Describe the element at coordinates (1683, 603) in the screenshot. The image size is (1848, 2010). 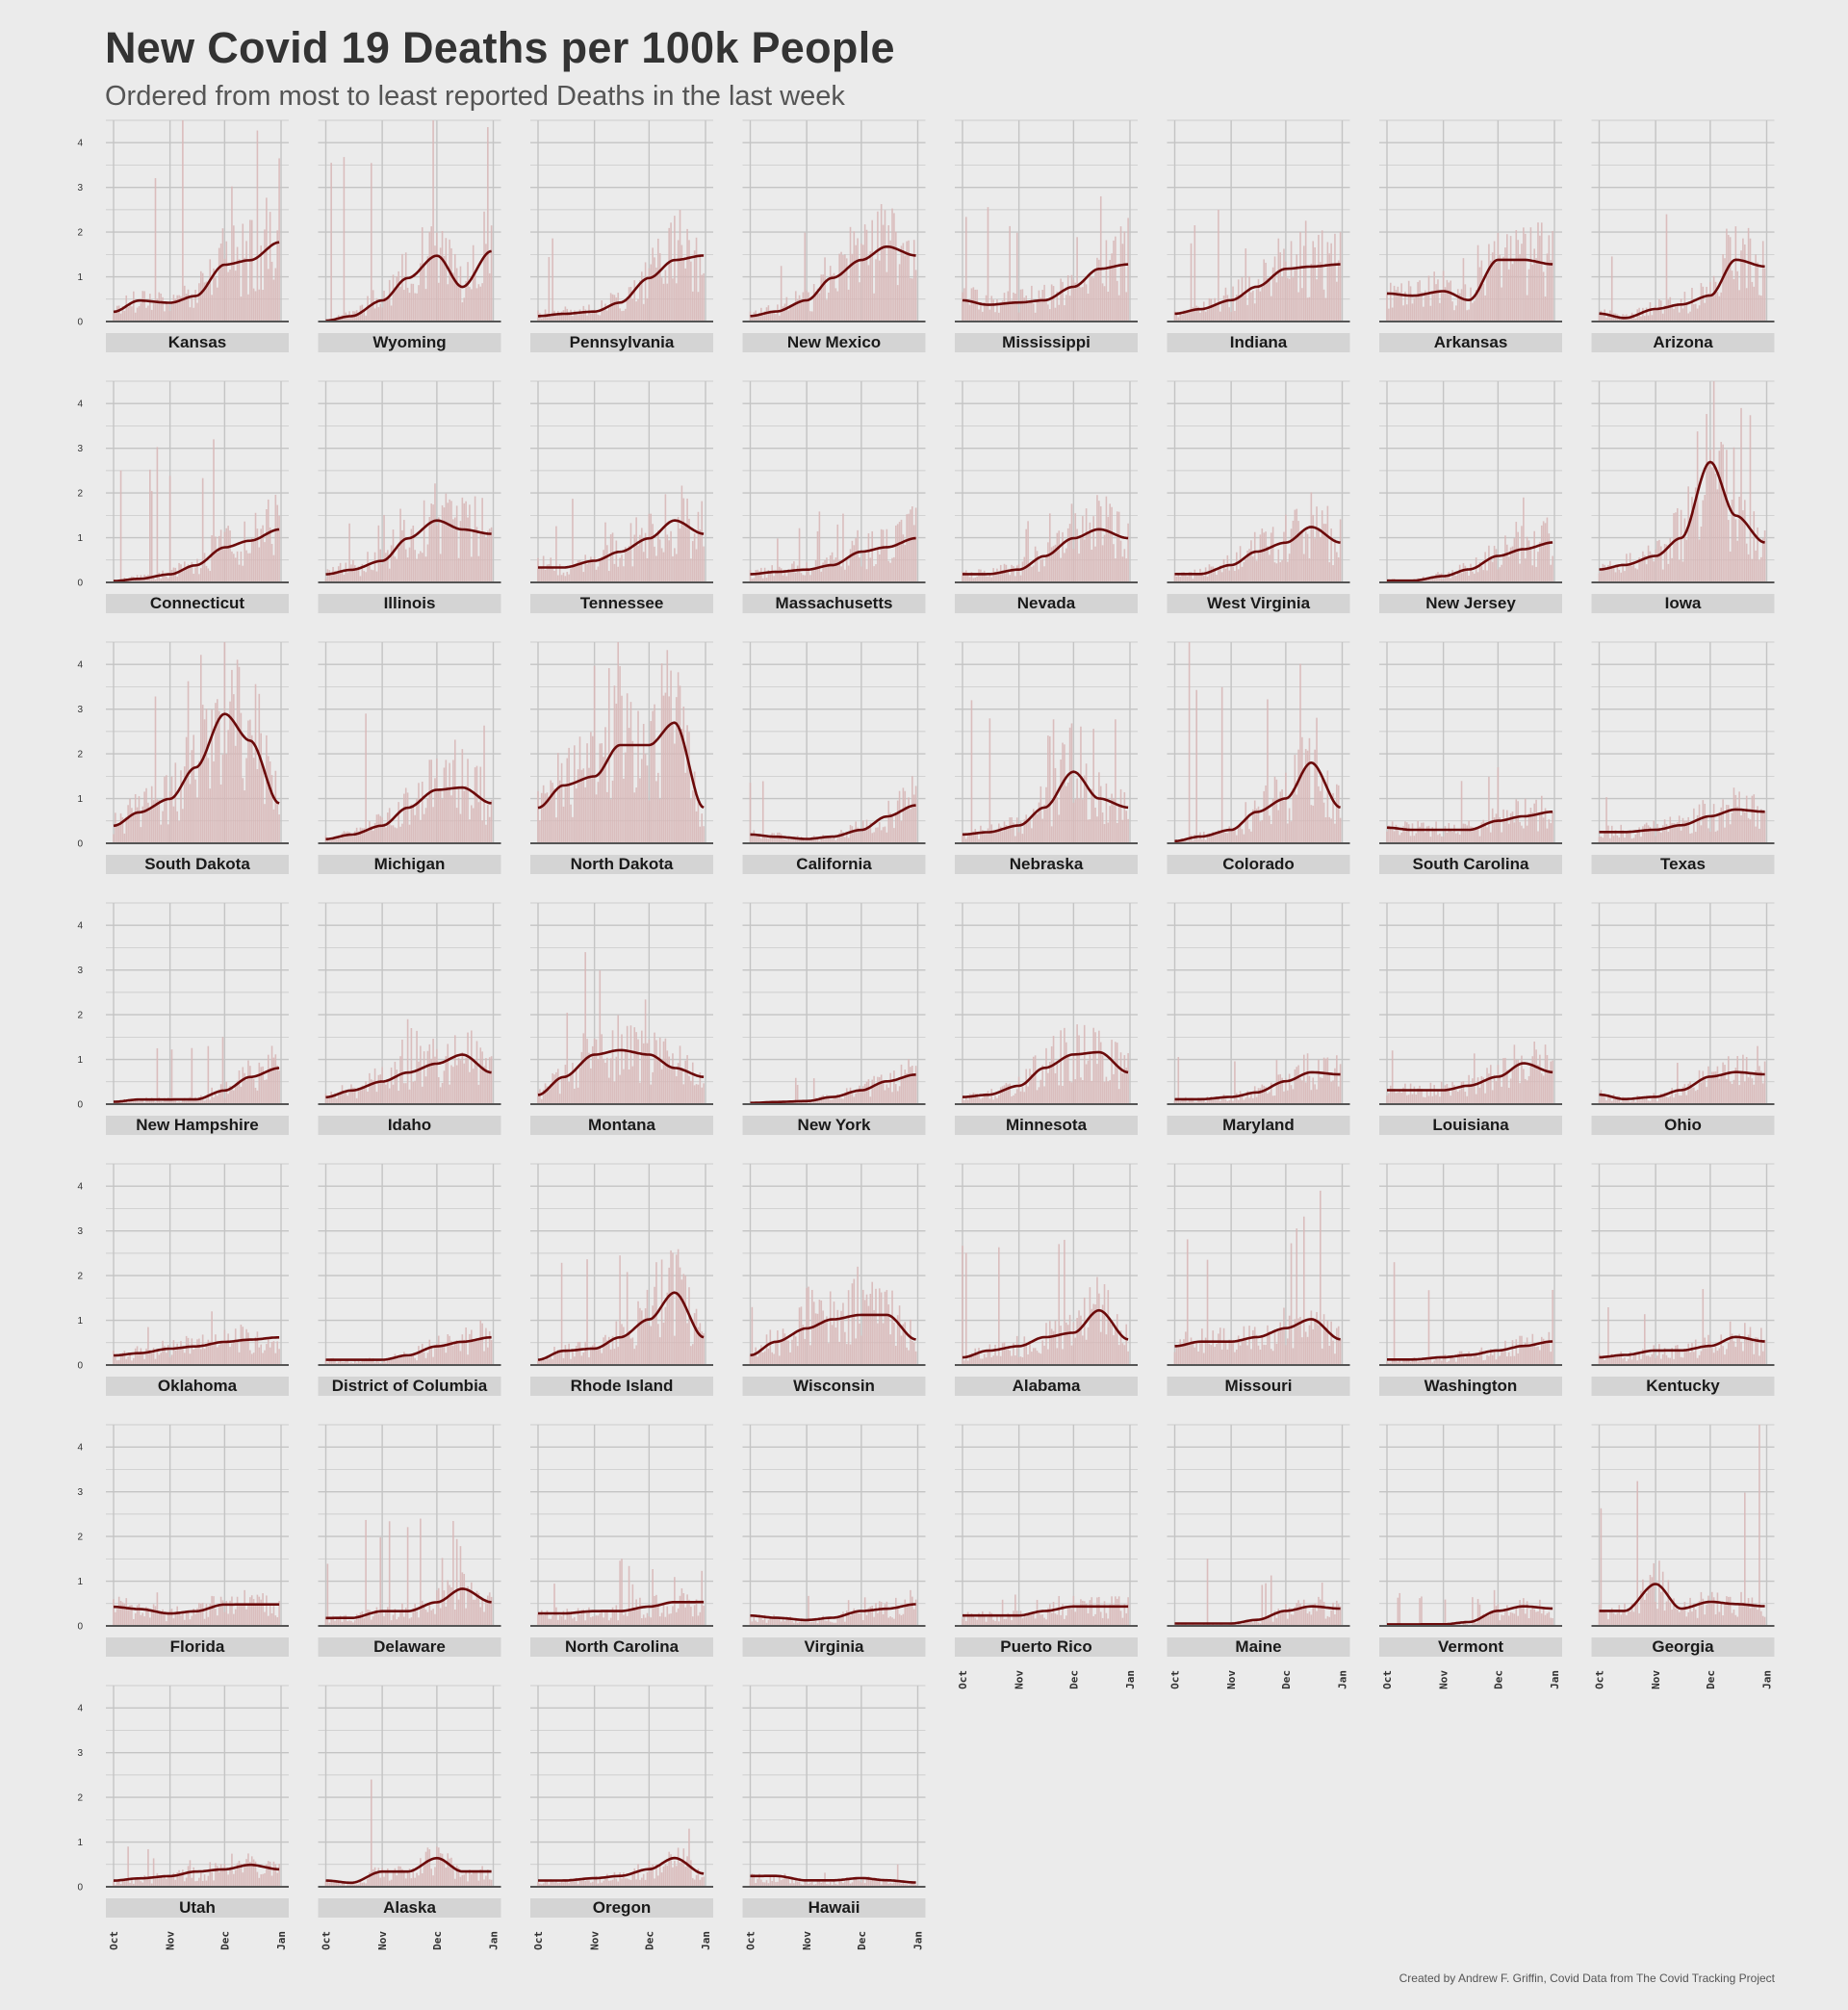
I see `facet-strip` at that location.